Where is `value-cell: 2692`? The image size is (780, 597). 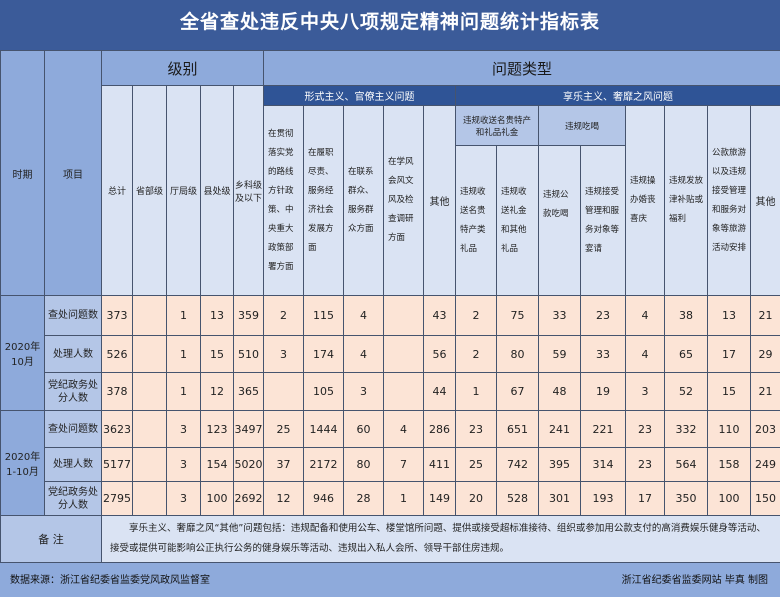 value-cell: 2692 is located at coordinates (248, 498).